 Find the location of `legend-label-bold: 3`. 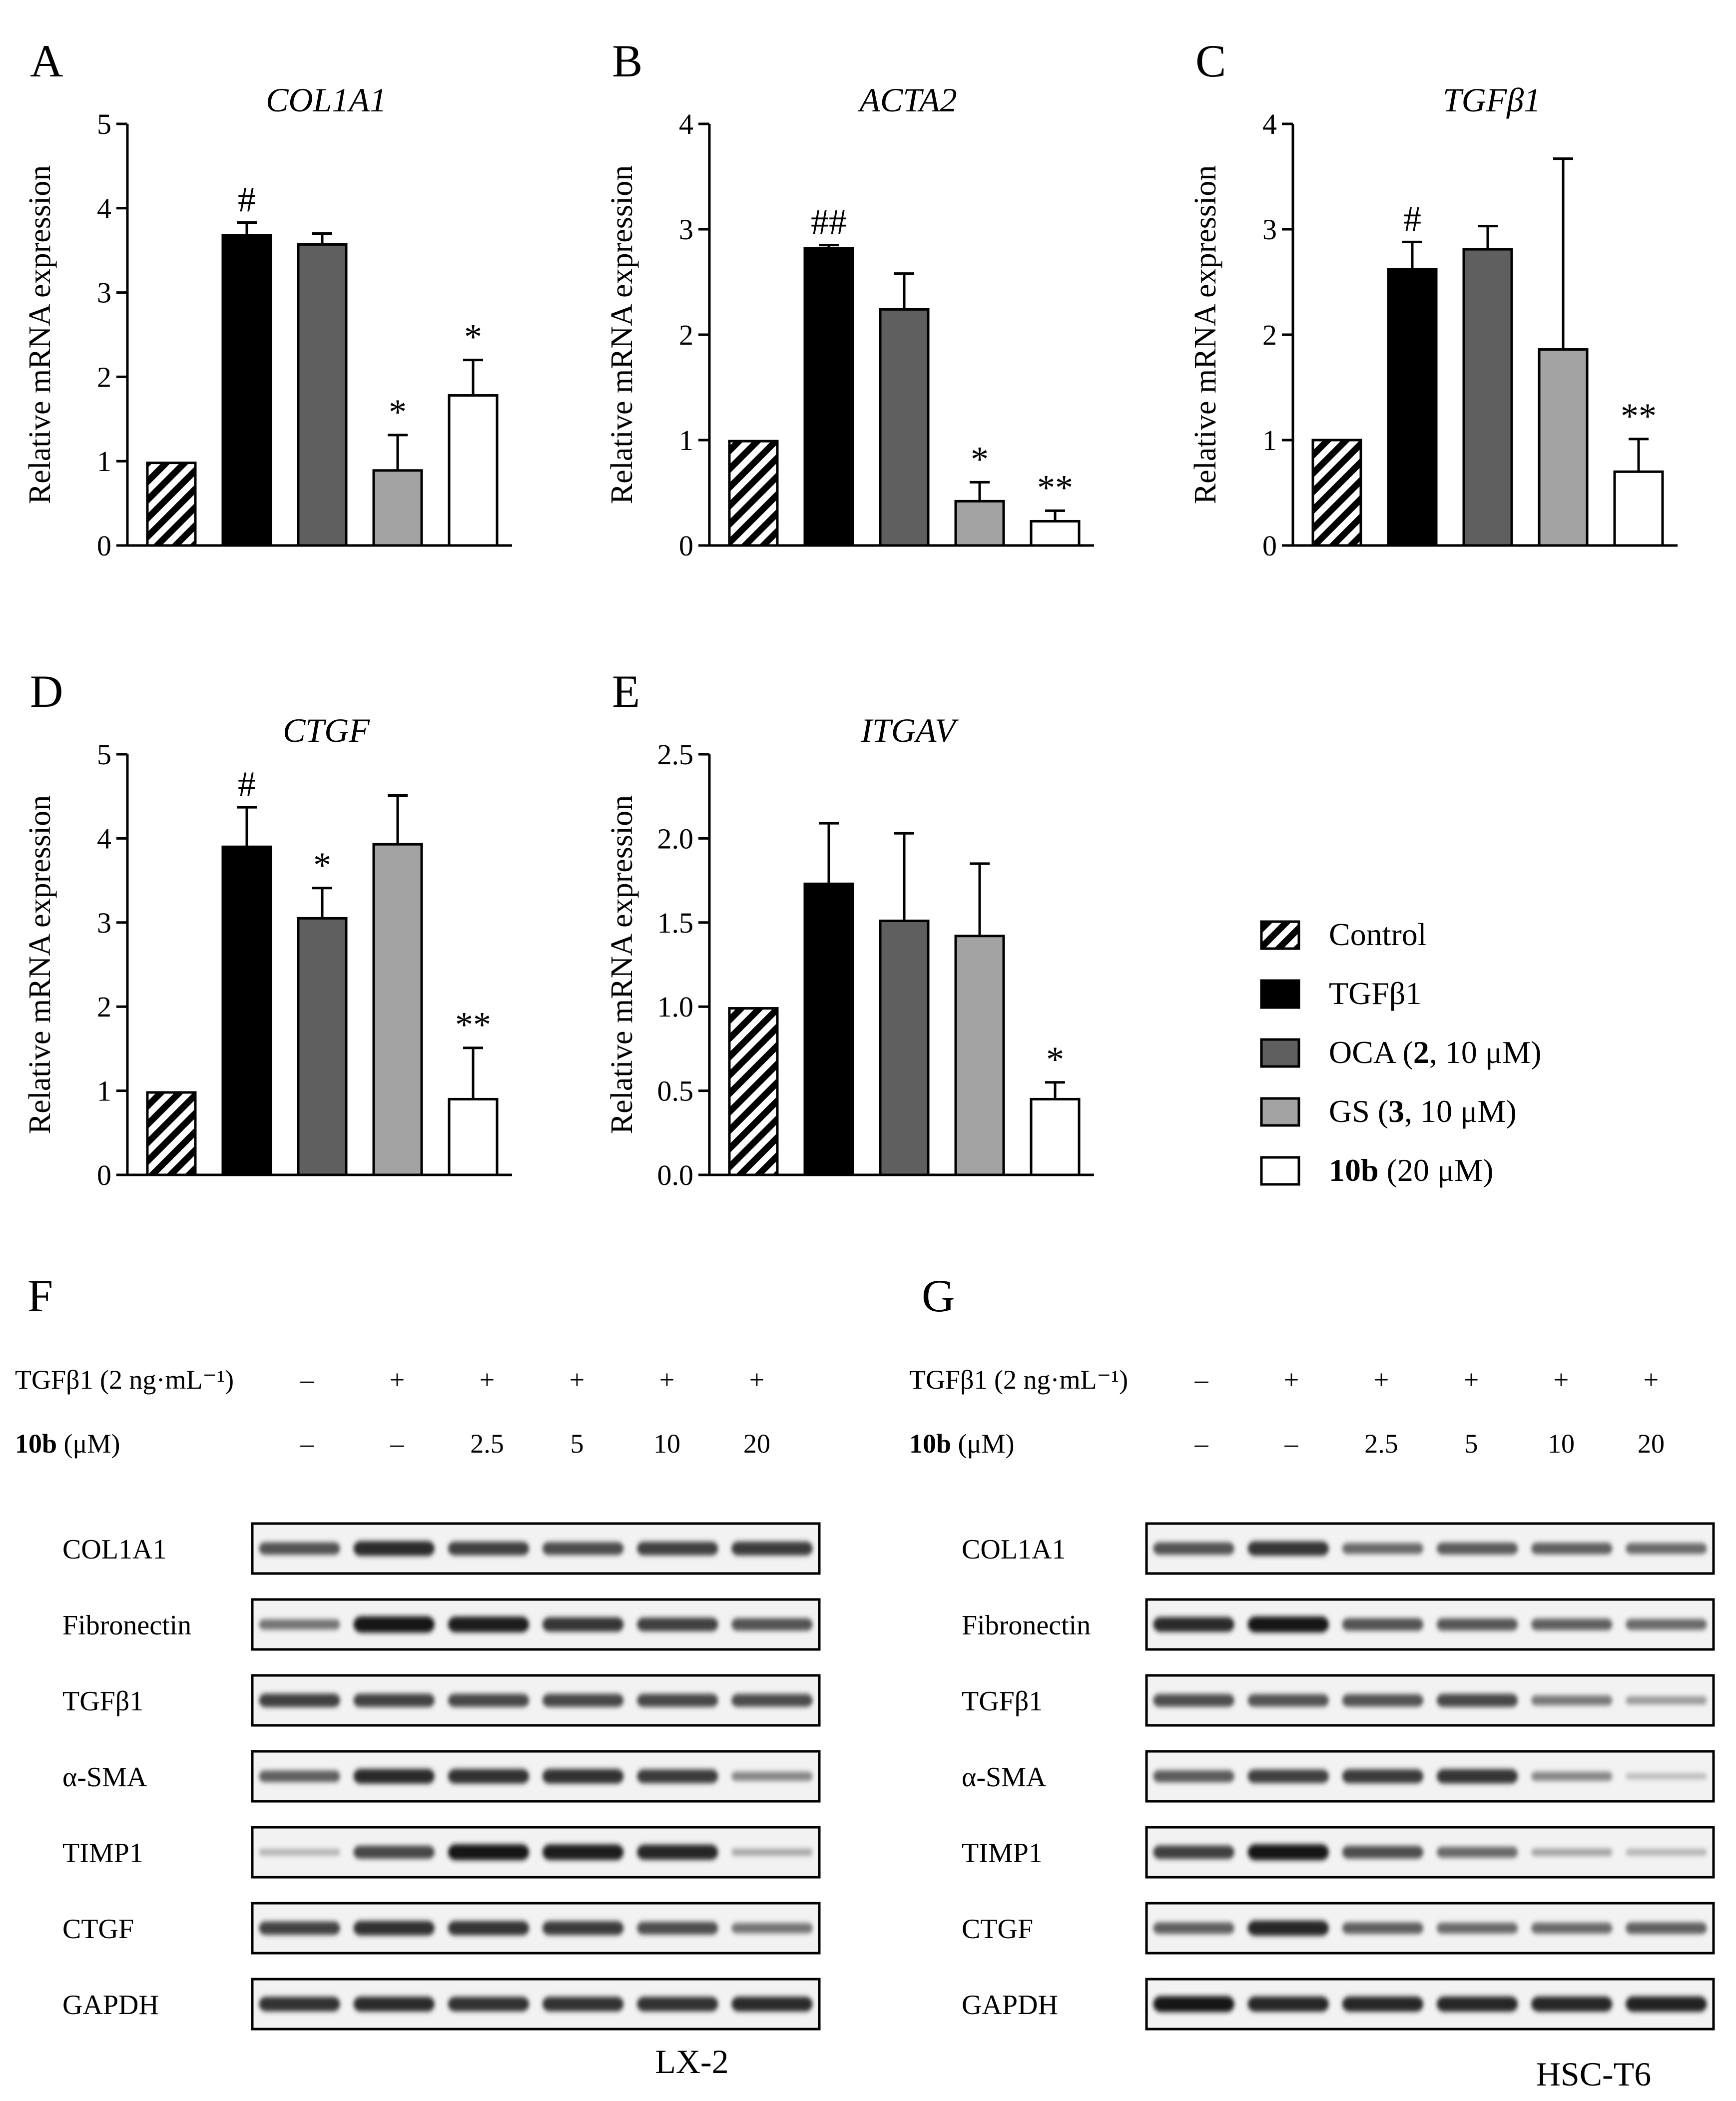

legend-label-bold: 3 is located at coordinates (1396, 1111).